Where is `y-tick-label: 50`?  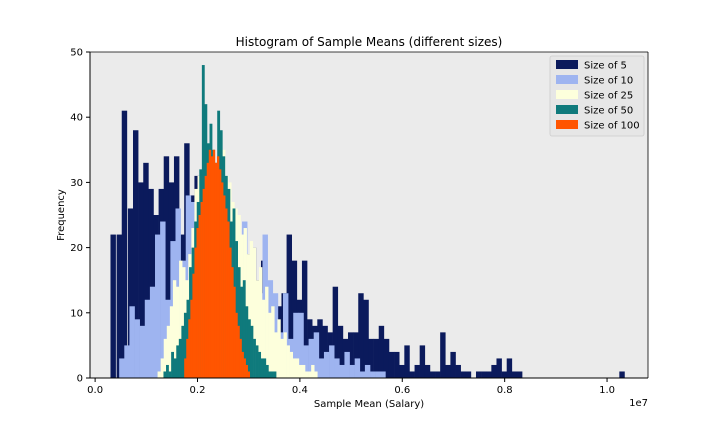 y-tick-label: 50 is located at coordinates (76, 53).